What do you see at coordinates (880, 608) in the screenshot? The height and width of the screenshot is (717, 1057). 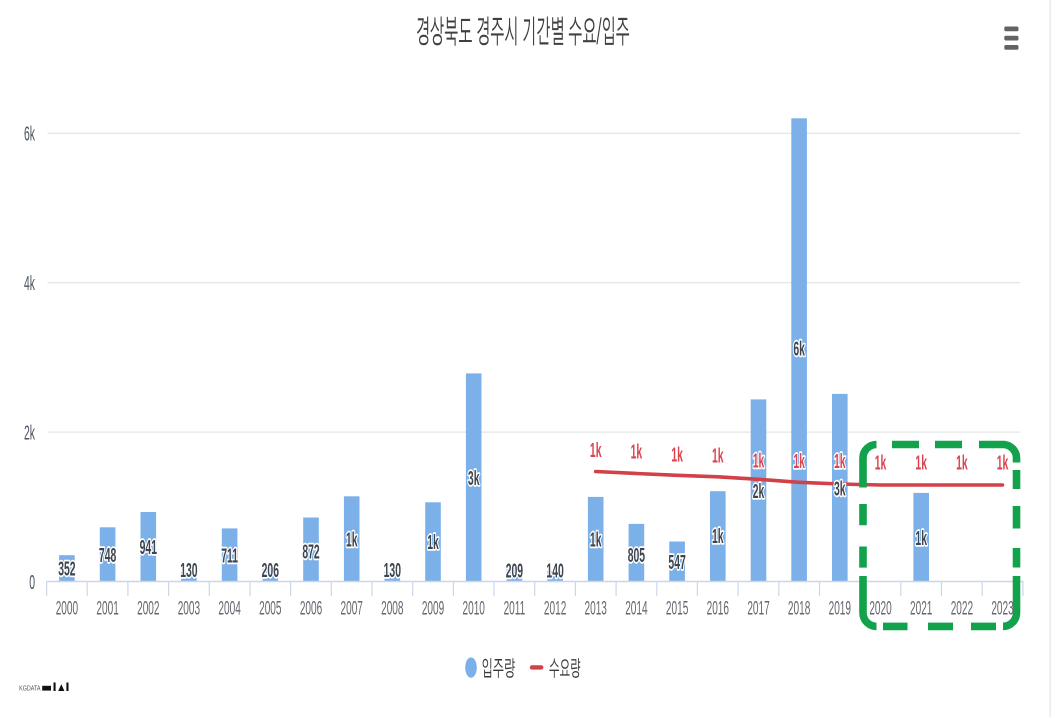 I see `svg-text: 2020` at bounding box center [880, 608].